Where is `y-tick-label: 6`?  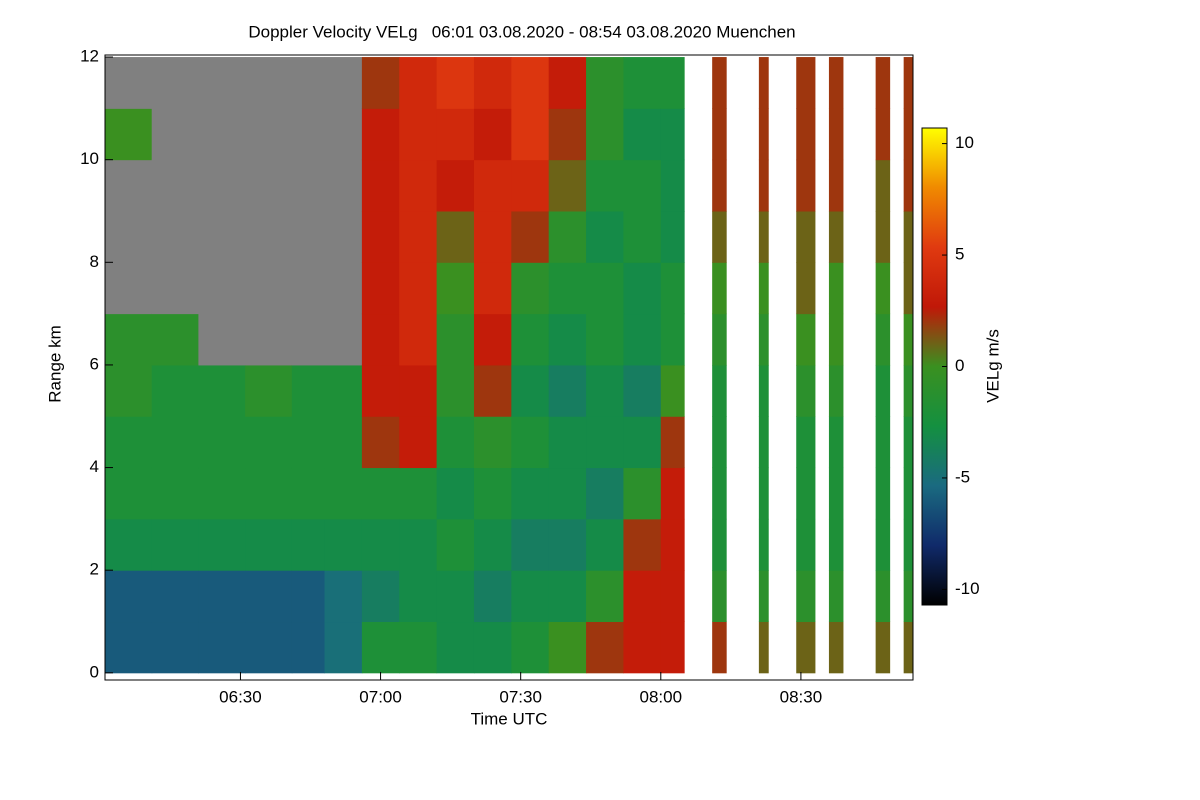 y-tick-label: 6 is located at coordinates (94, 363).